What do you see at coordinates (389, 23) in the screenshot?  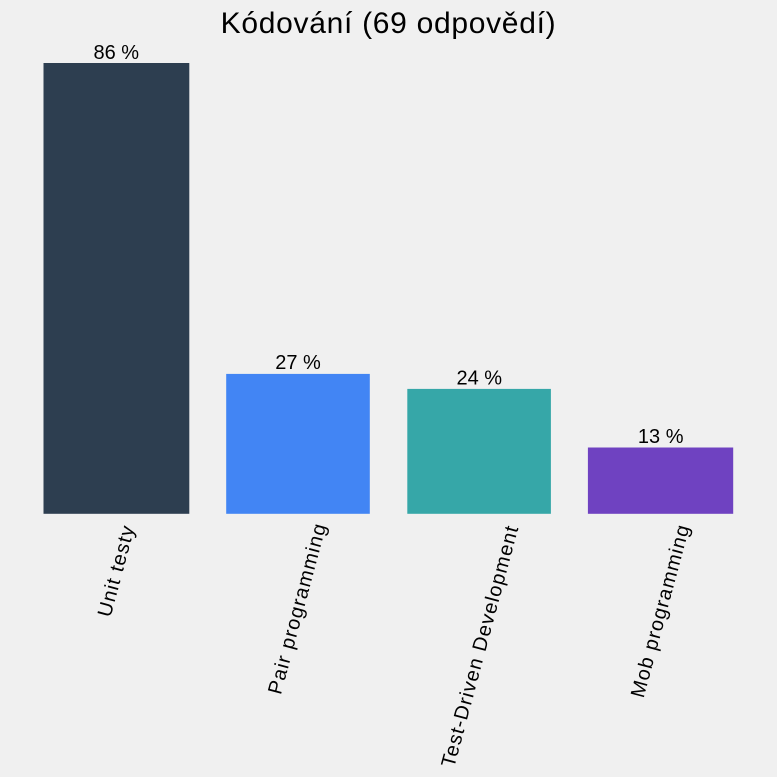 I see `svg-text: Kódování (69 odpovědí)` at bounding box center [389, 23].